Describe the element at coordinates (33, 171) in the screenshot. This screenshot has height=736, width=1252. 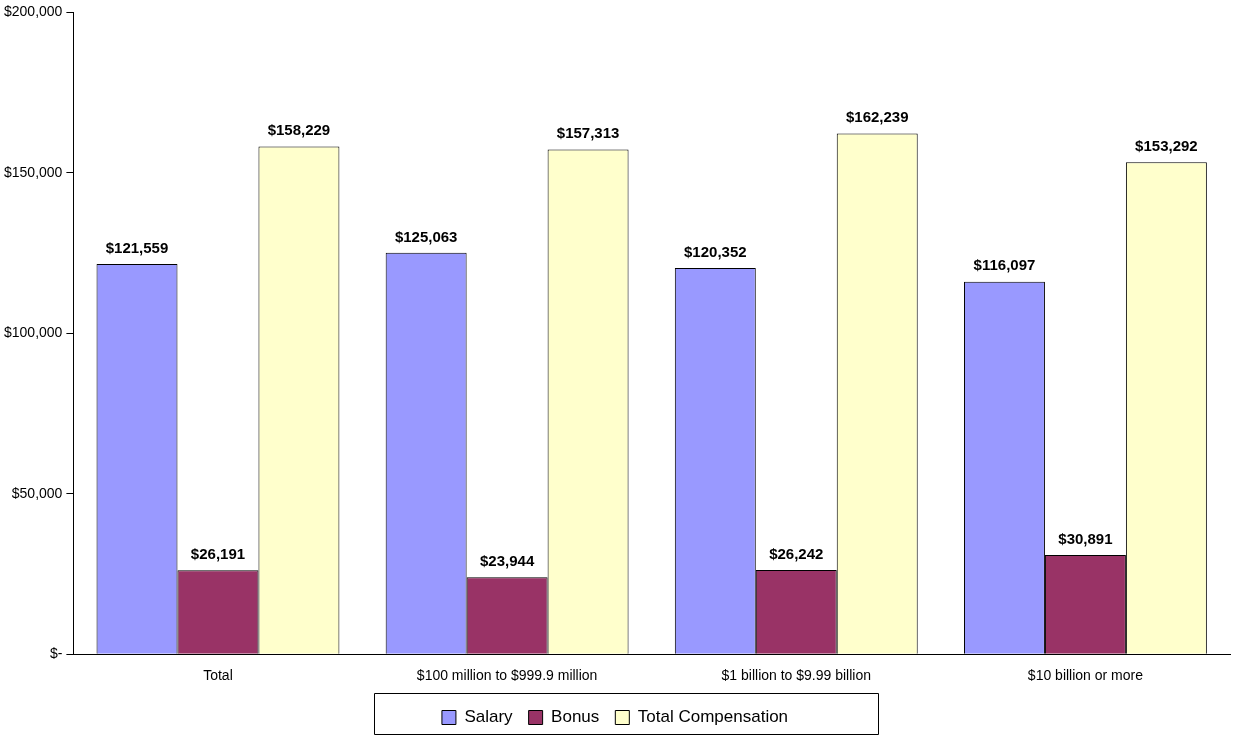
I see `y-tick-label: $150,000` at that location.